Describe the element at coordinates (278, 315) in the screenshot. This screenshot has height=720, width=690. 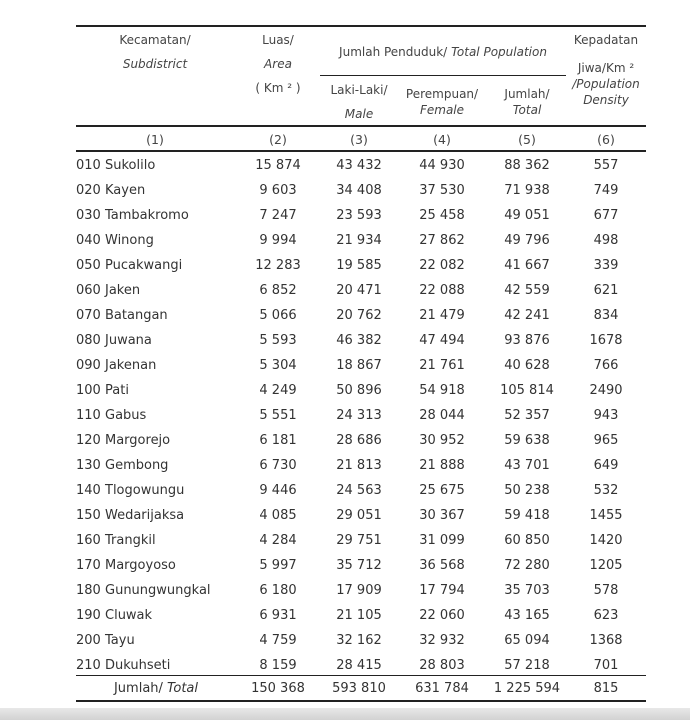
I see `row-area: 5 066` at that location.